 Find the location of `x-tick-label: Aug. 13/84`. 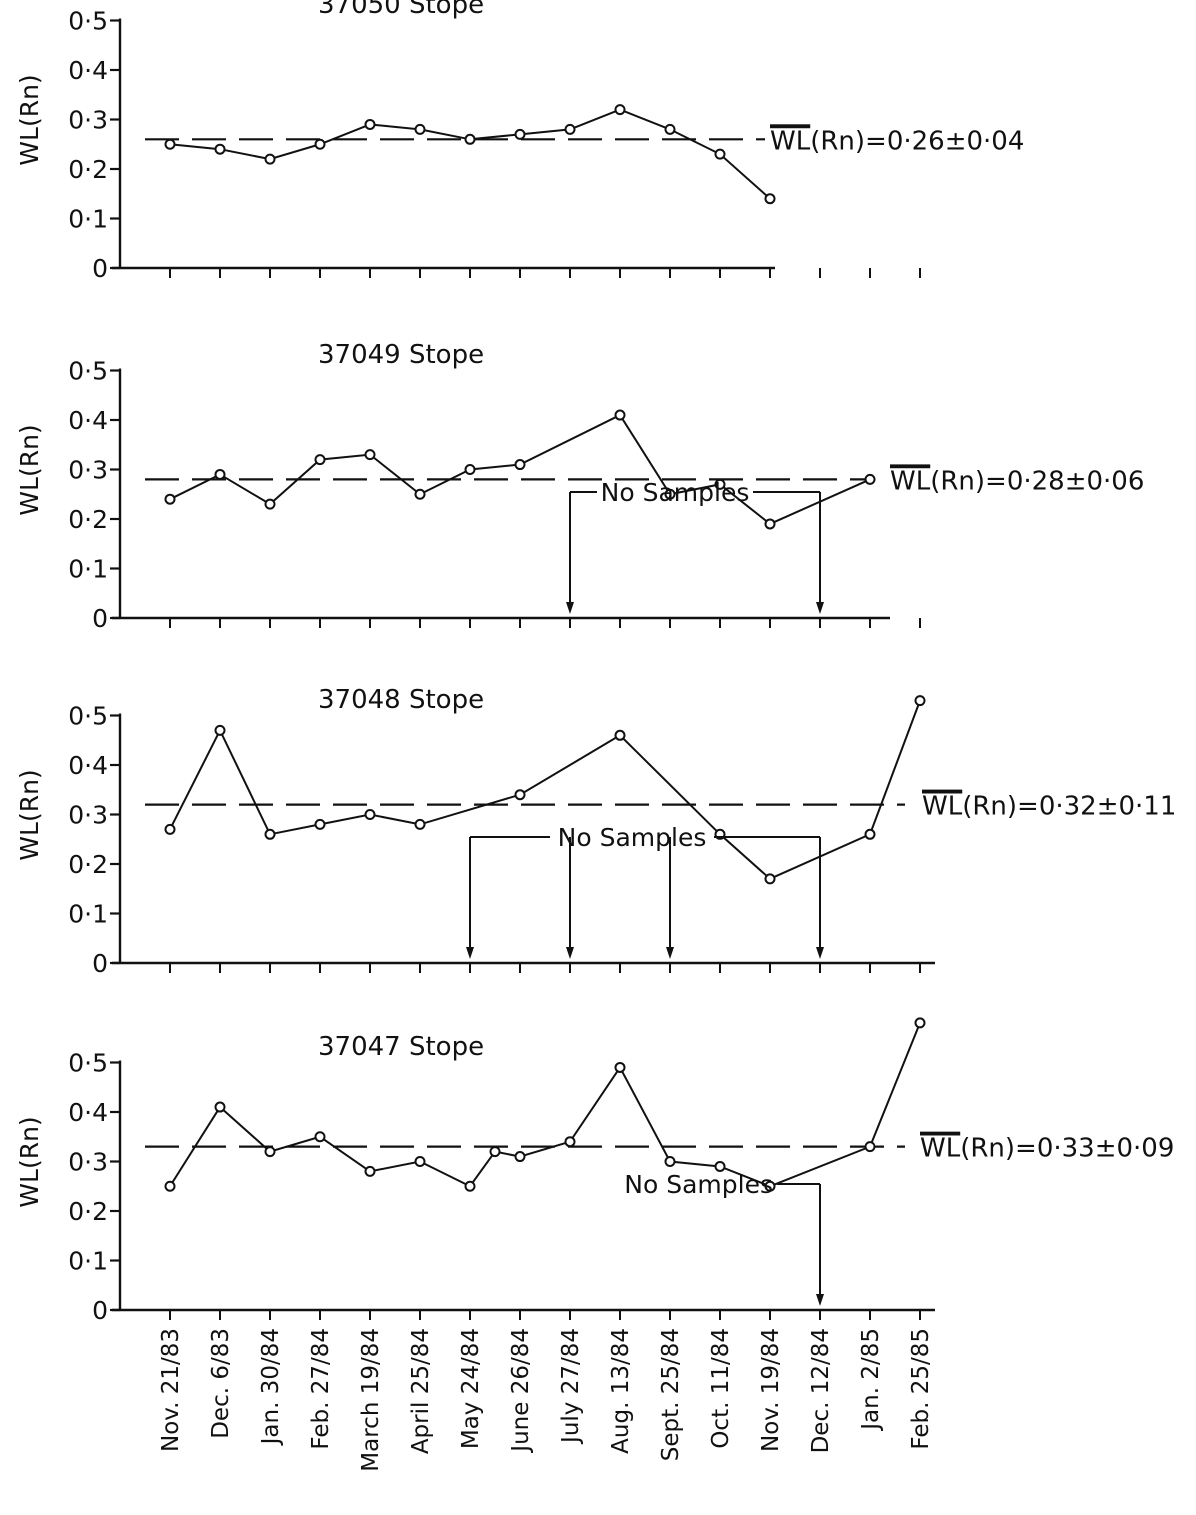

x-tick-label: Aug. 13/84 is located at coordinates (621, 1391).